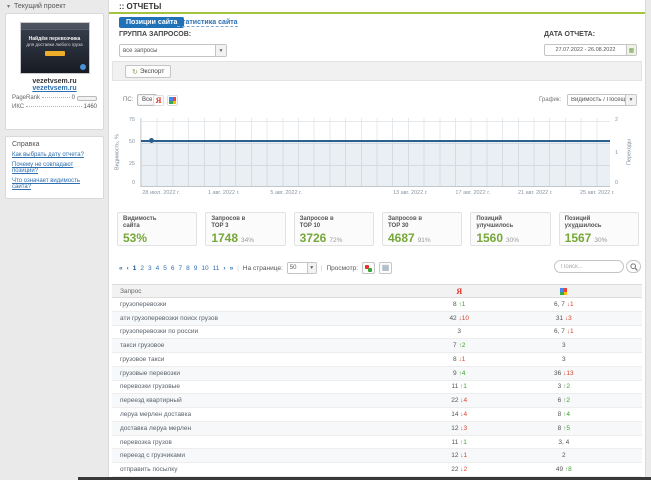  What do you see at coordinates (188, 268) in the screenshot?
I see `pager-page-button: 8` at bounding box center [188, 268].